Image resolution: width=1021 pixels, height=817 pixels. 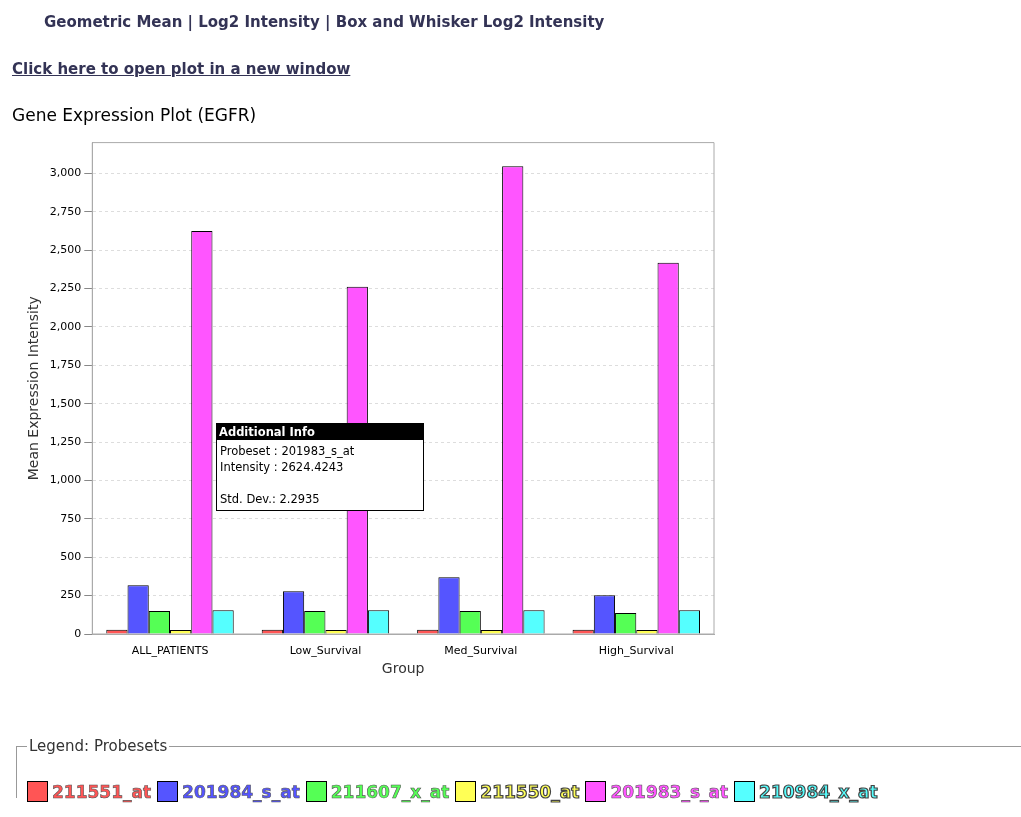 I want to click on legend-title: Legend: Probesets, so click(x=98, y=746).